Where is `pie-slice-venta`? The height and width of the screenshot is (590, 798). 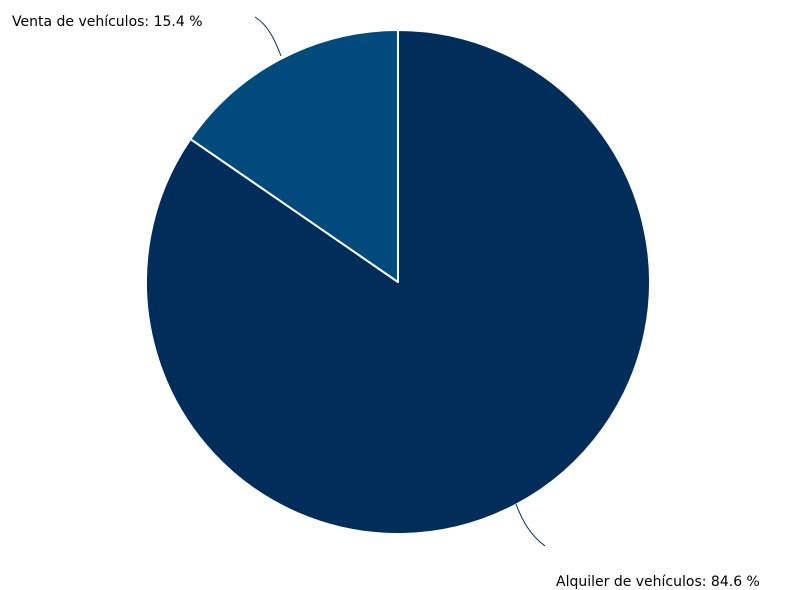
pie-slice-venta is located at coordinates (294, 156).